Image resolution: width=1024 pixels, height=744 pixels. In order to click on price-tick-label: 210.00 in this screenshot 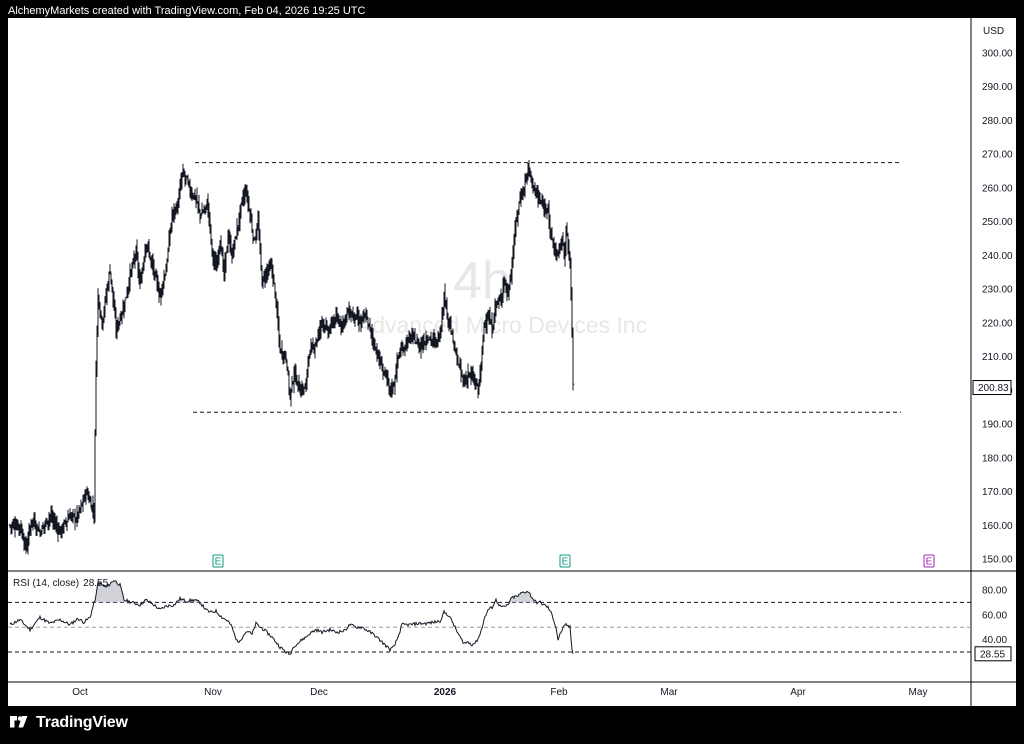, I will do `click(997, 357)`.